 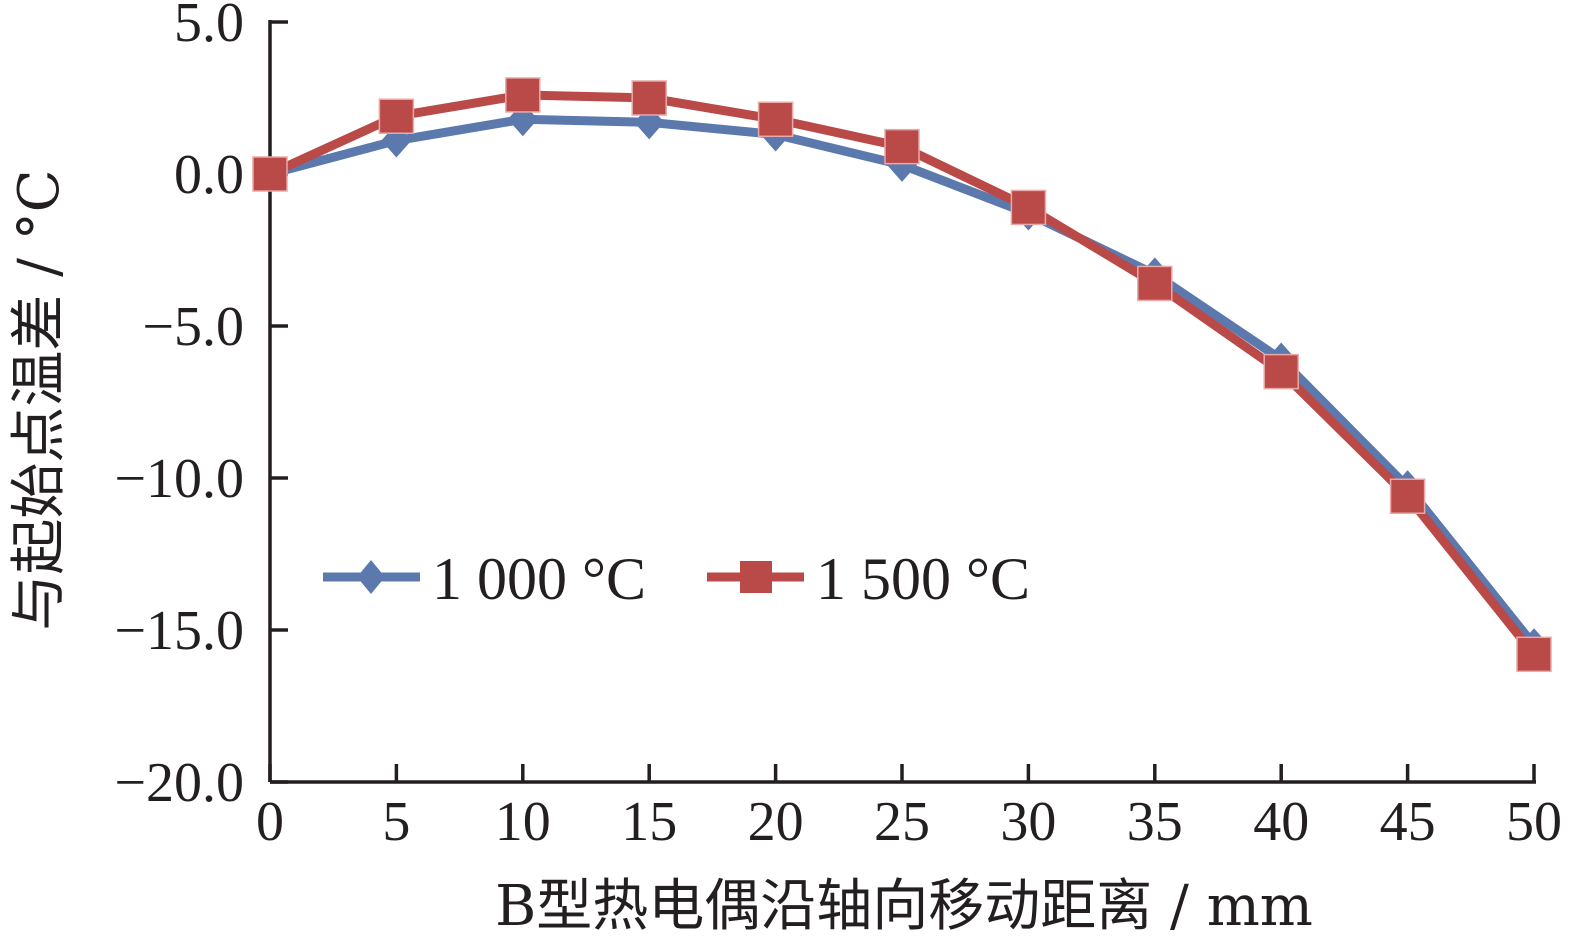 What do you see at coordinates (209, 175) in the screenshot?
I see `y-tick-label: 0.0` at bounding box center [209, 175].